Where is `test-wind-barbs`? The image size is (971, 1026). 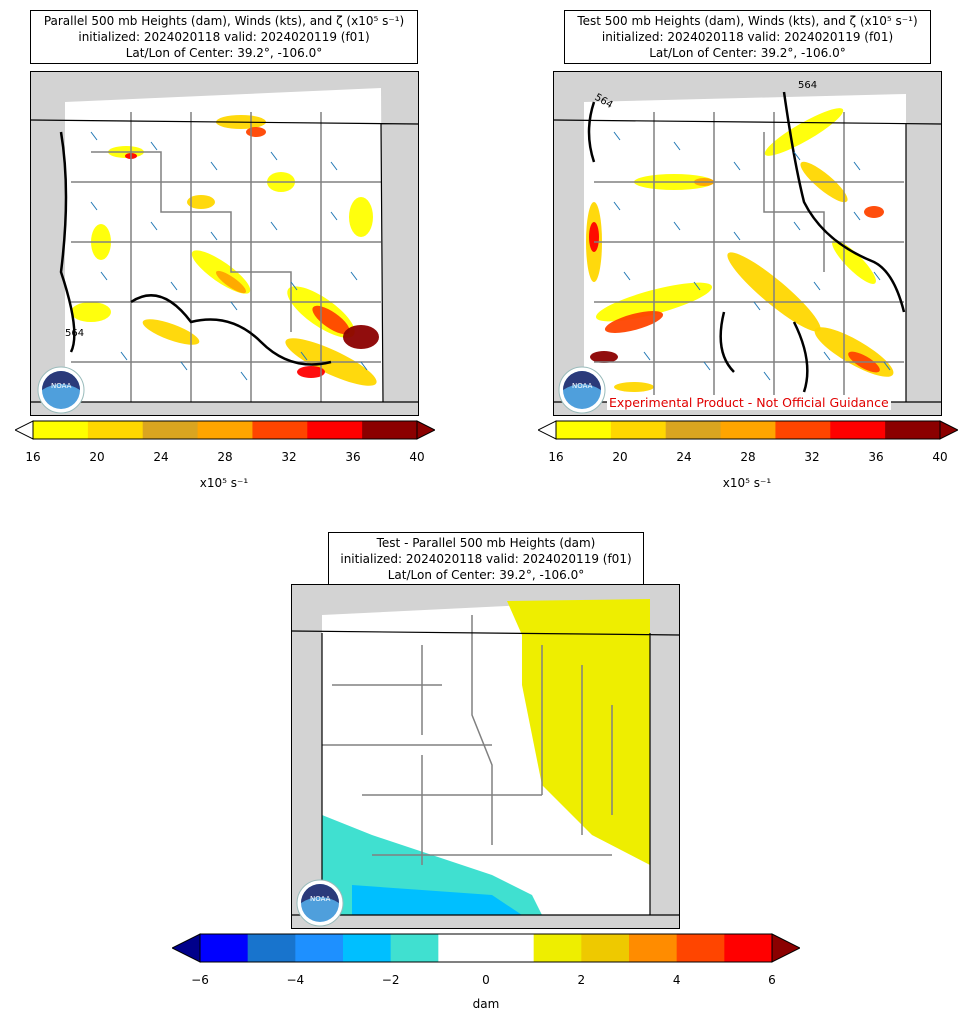
test-wind-barbs is located at coordinates (752, 256).